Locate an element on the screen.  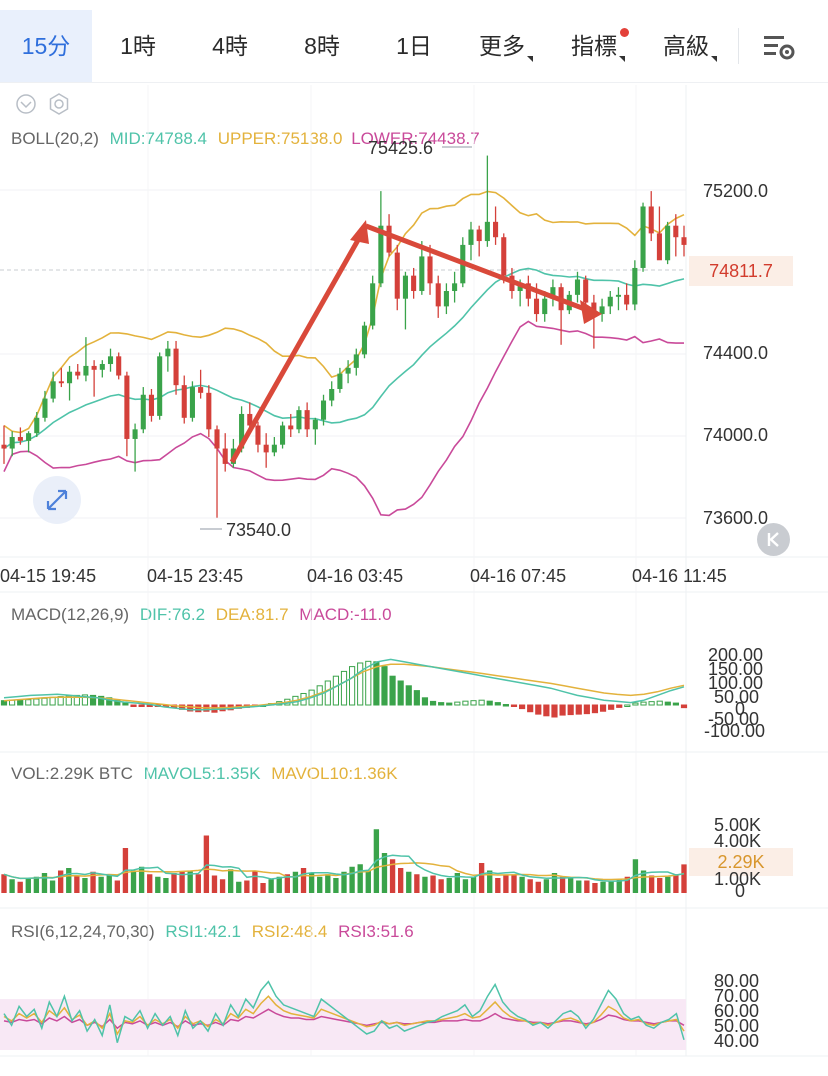
tab-1d: 1日 is located at coordinates (414, 46).